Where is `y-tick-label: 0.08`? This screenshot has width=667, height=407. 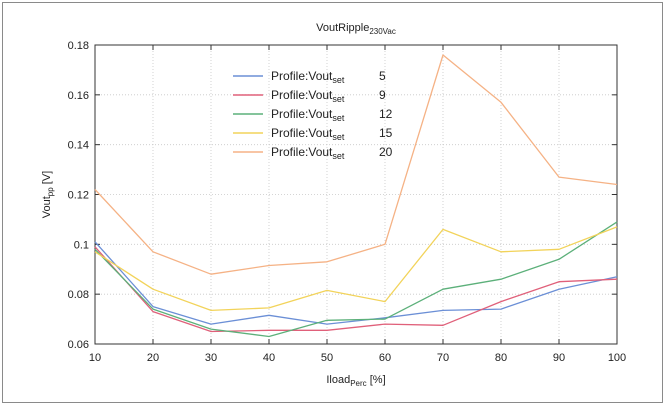
y-tick-label: 0.08 is located at coordinates (78, 295).